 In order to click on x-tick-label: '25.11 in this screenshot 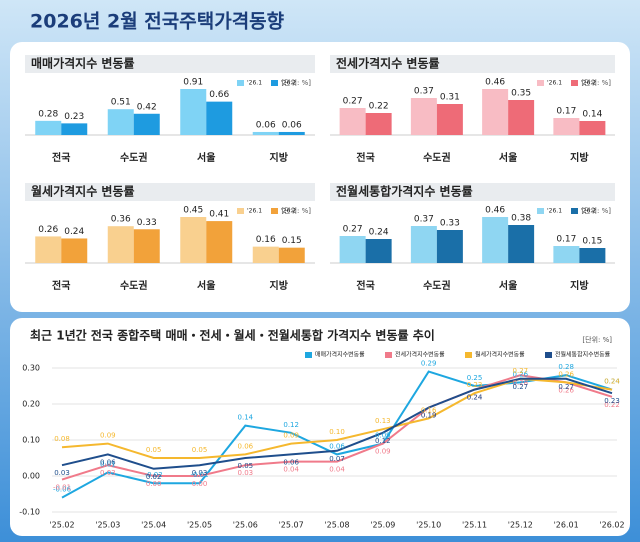, I will do `click(474, 525)`.